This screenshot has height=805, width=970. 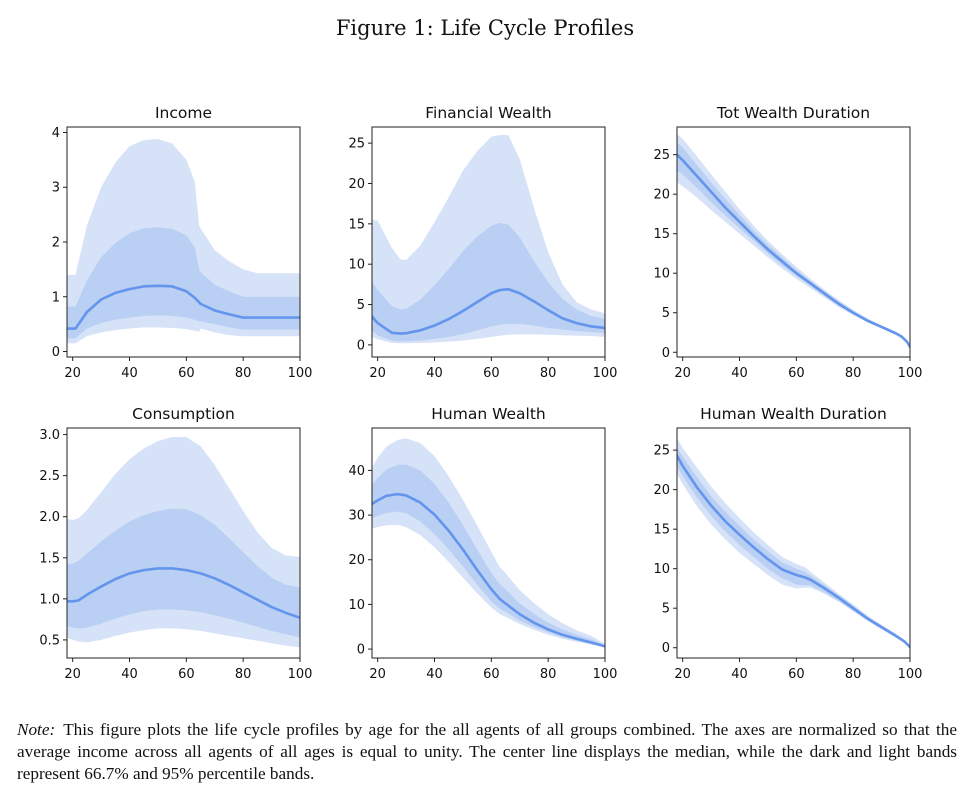 I want to click on y-tick-label: 1.0, so click(x=49, y=599).